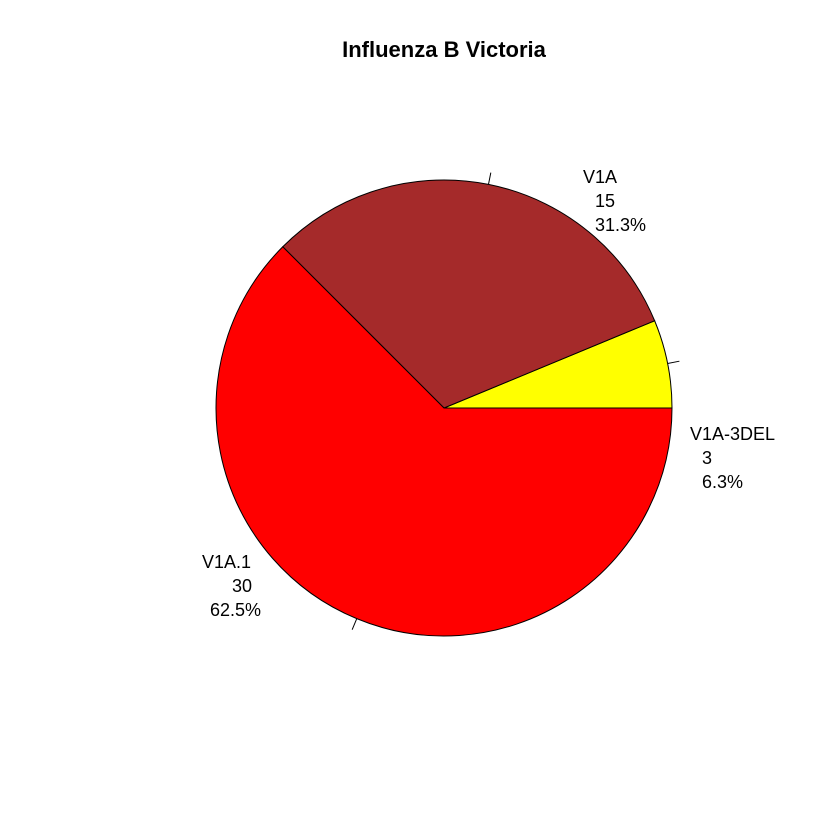 The height and width of the screenshot is (840, 840). What do you see at coordinates (605, 201) in the screenshot?
I see `slice-value-label: 15` at bounding box center [605, 201].